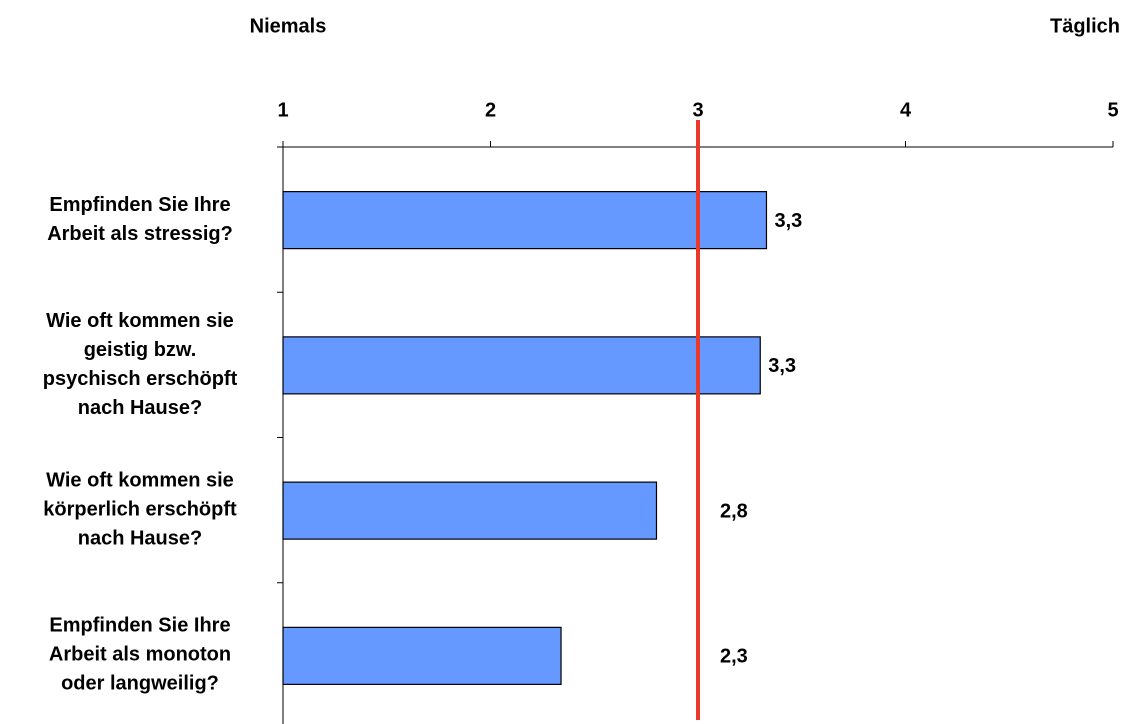  Describe the element at coordinates (1112, 110) in the screenshot. I see `x-tick-label: 5` at that location.